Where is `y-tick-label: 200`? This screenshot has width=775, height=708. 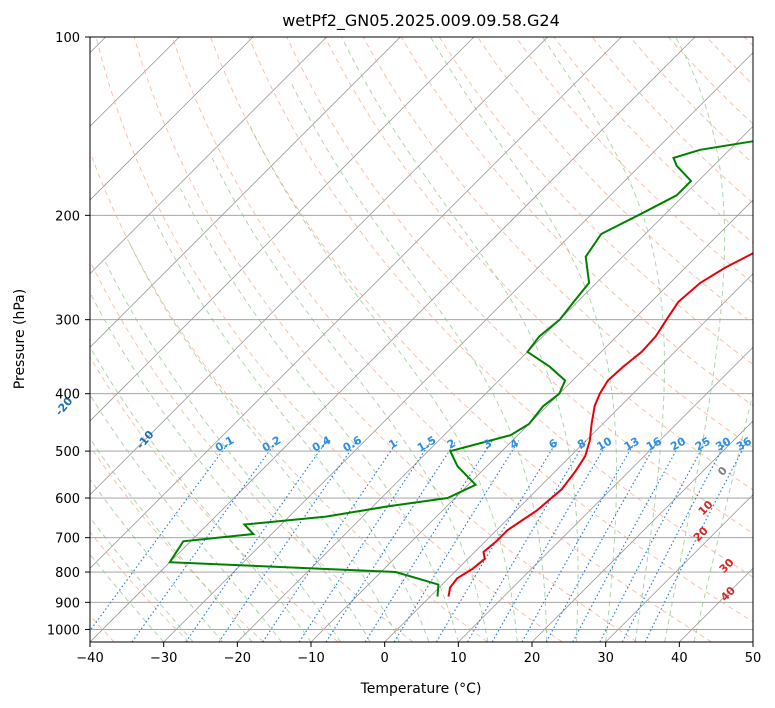 y-tick-label: 200 is located at coordinates (67, 216).